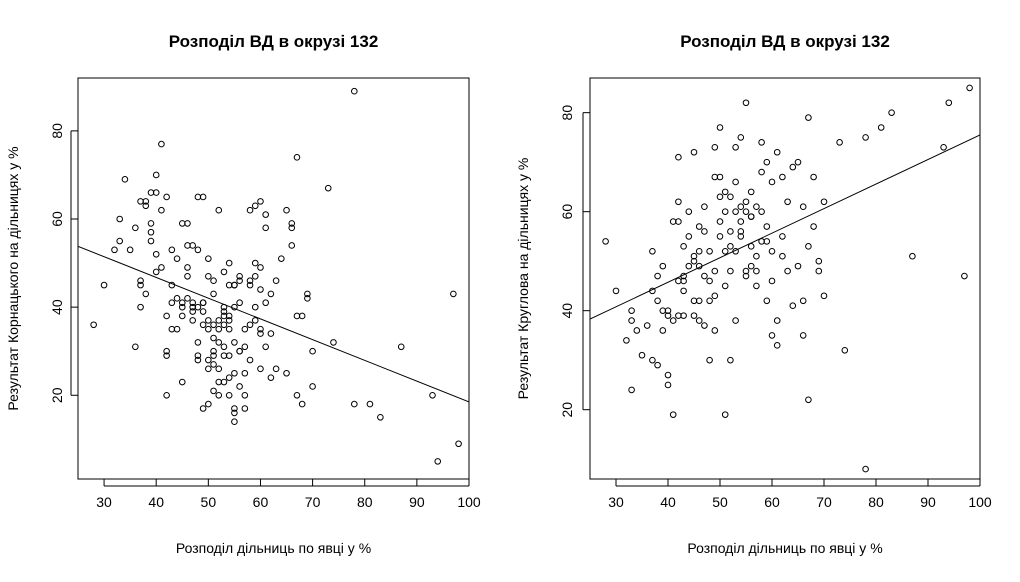  Describe the element at coordinates (876, 502) in the screenshot. I see `x-tick-label: 80` at that location.